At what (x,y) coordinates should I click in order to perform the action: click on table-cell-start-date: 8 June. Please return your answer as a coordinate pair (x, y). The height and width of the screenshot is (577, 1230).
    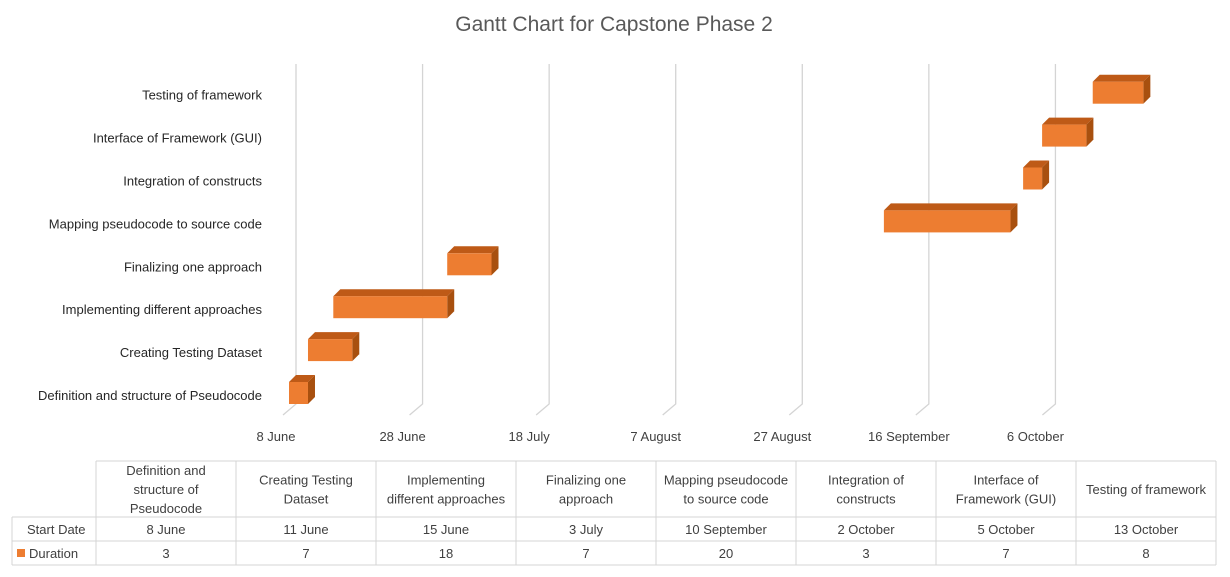
    Looking at the image, I should click on (165, 529).